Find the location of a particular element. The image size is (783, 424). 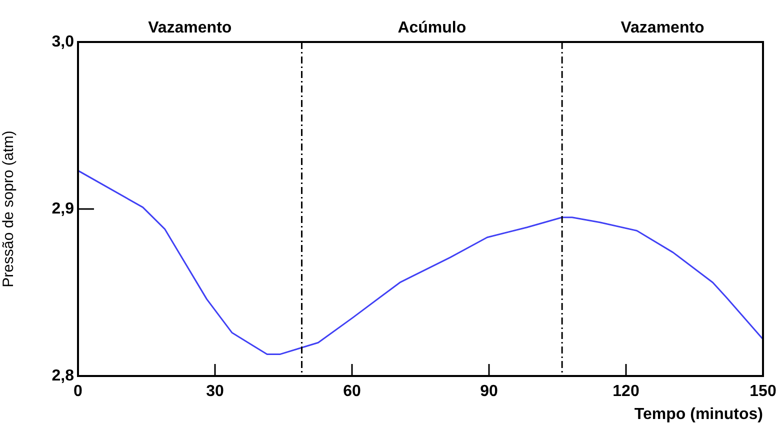

x-axis-title: Tempo (minutos) is located at coordinates (698, 414).